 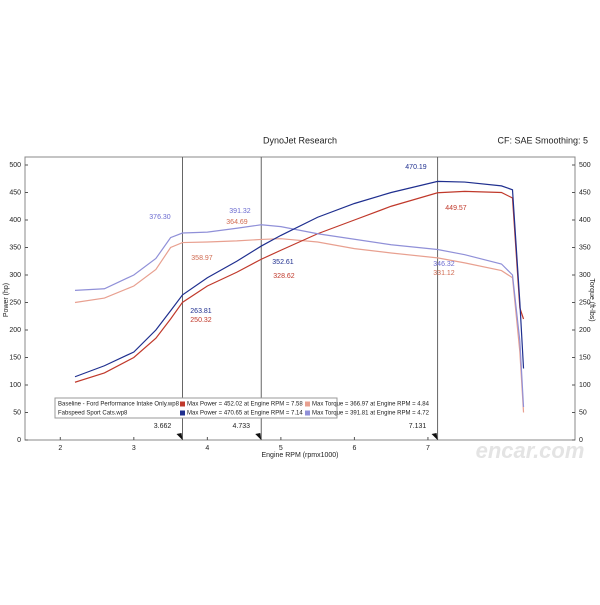 I want to click on legend-box, so click(x=196, y=408).